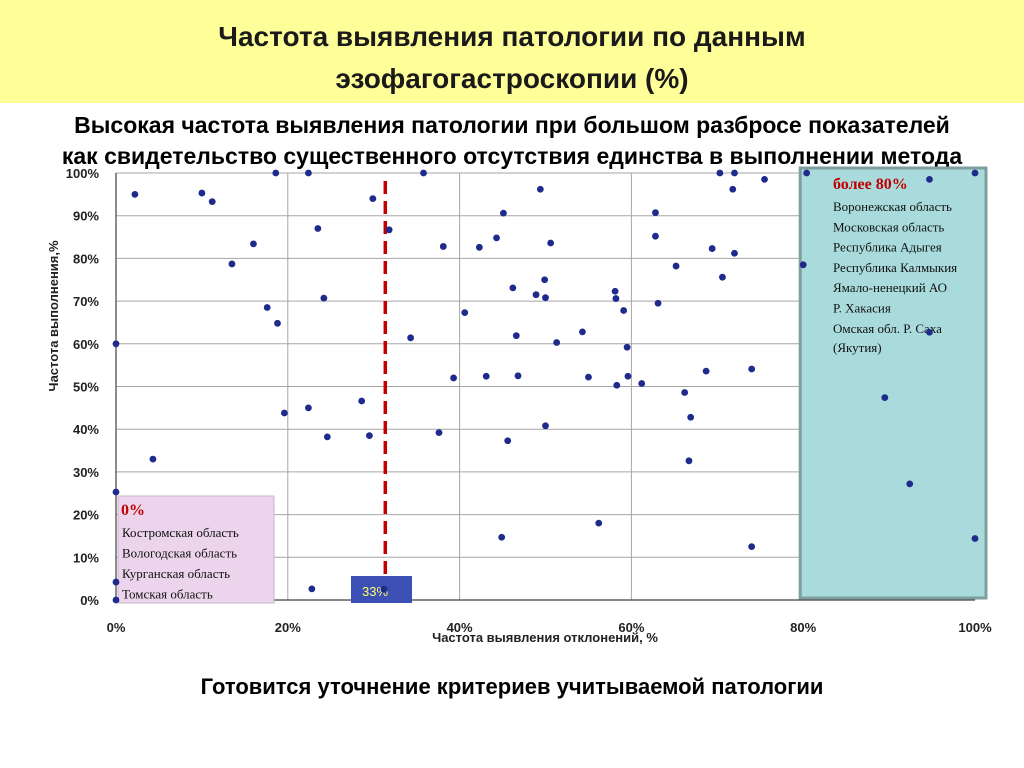  What do you see at coordinates (887, 247) in the screenshot?
I see `high-group-region: Республика Адыгея` at bounding box center [887, 247].